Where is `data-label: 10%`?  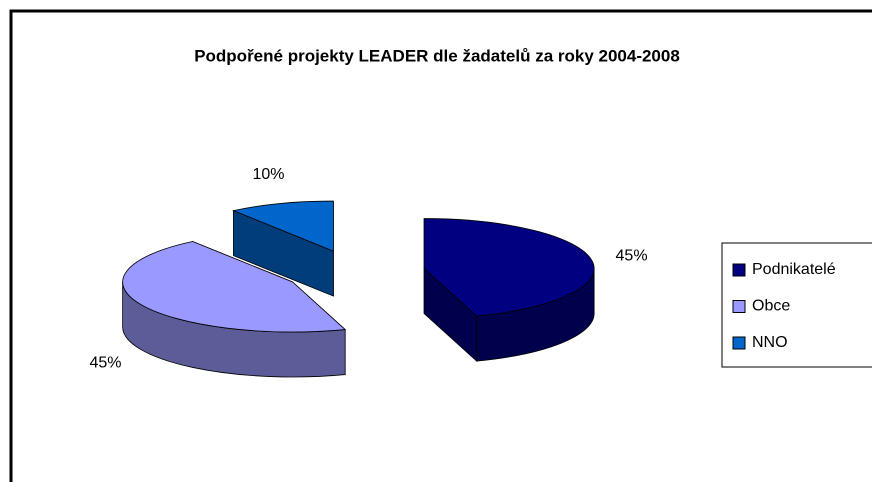 data-label: 10% is located at coordinates (268, 174).